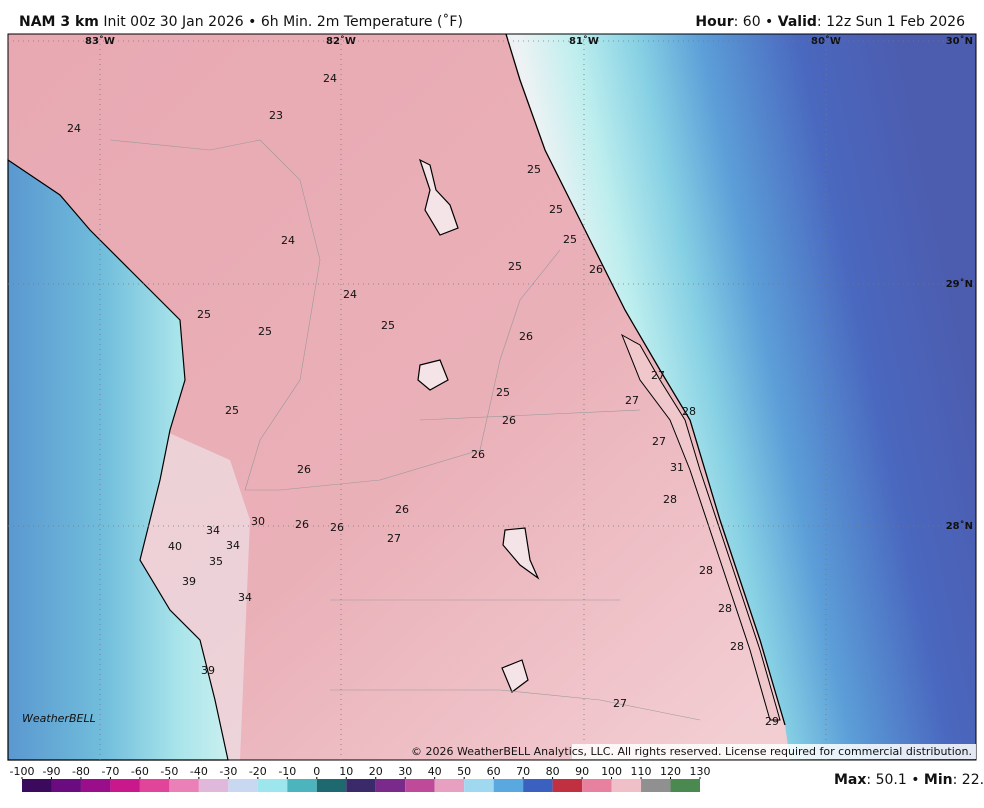 This screenshot has width=984, height=808. I want to click on colorbar-label: 40, so click(435, 771).